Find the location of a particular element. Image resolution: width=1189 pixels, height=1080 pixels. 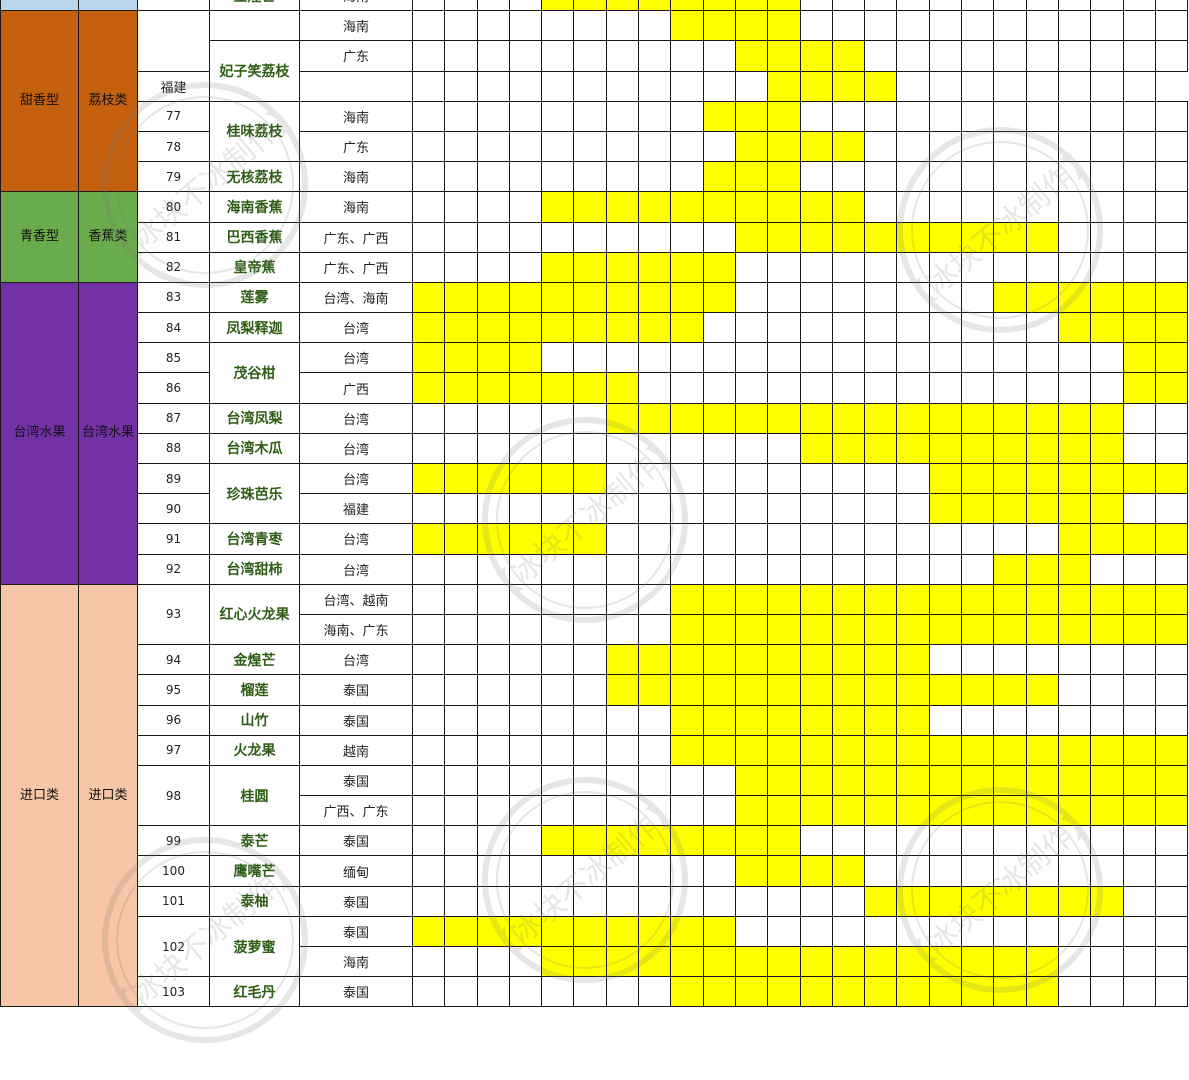

table-row: 91 台湾青枣 台湾 is located at coordinates (595, 539).